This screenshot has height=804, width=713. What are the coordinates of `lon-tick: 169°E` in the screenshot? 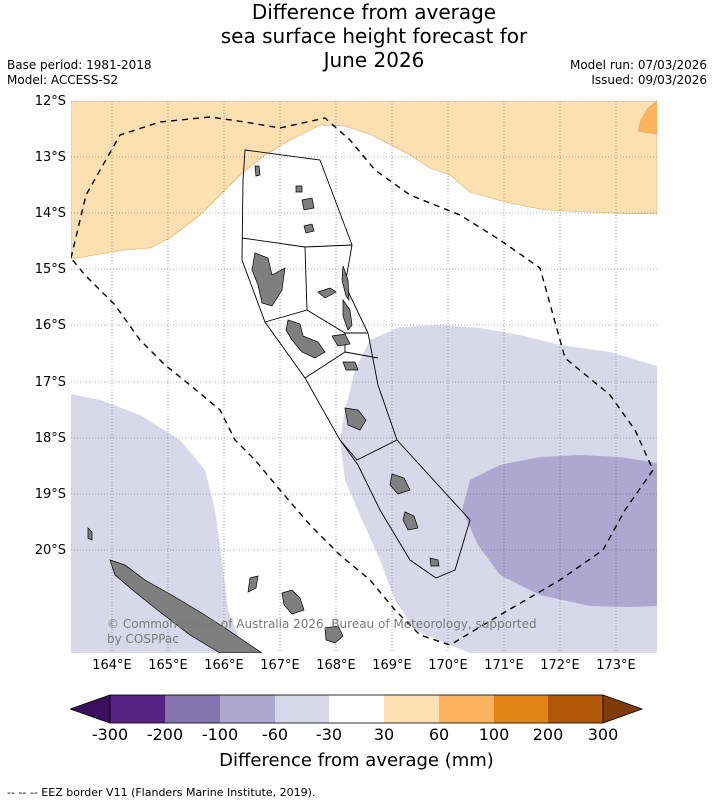 It's located at (392, 665).